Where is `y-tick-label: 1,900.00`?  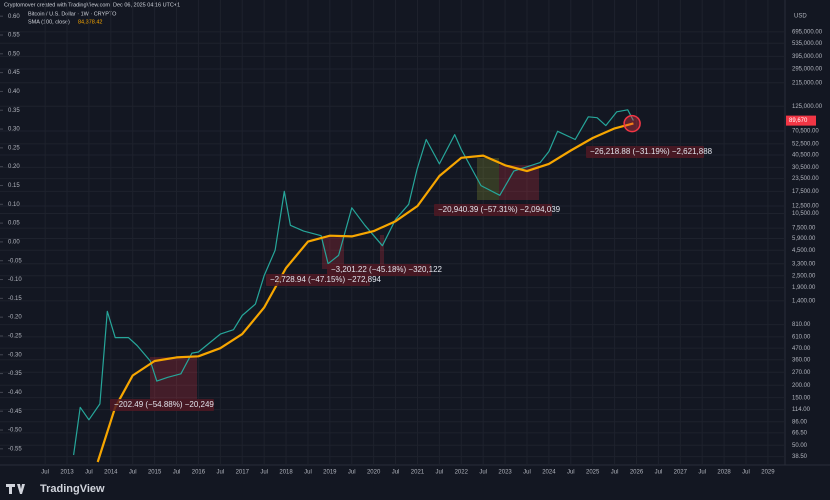
y-tick-label: 1,900.00 is located at coordinates (804, 288).